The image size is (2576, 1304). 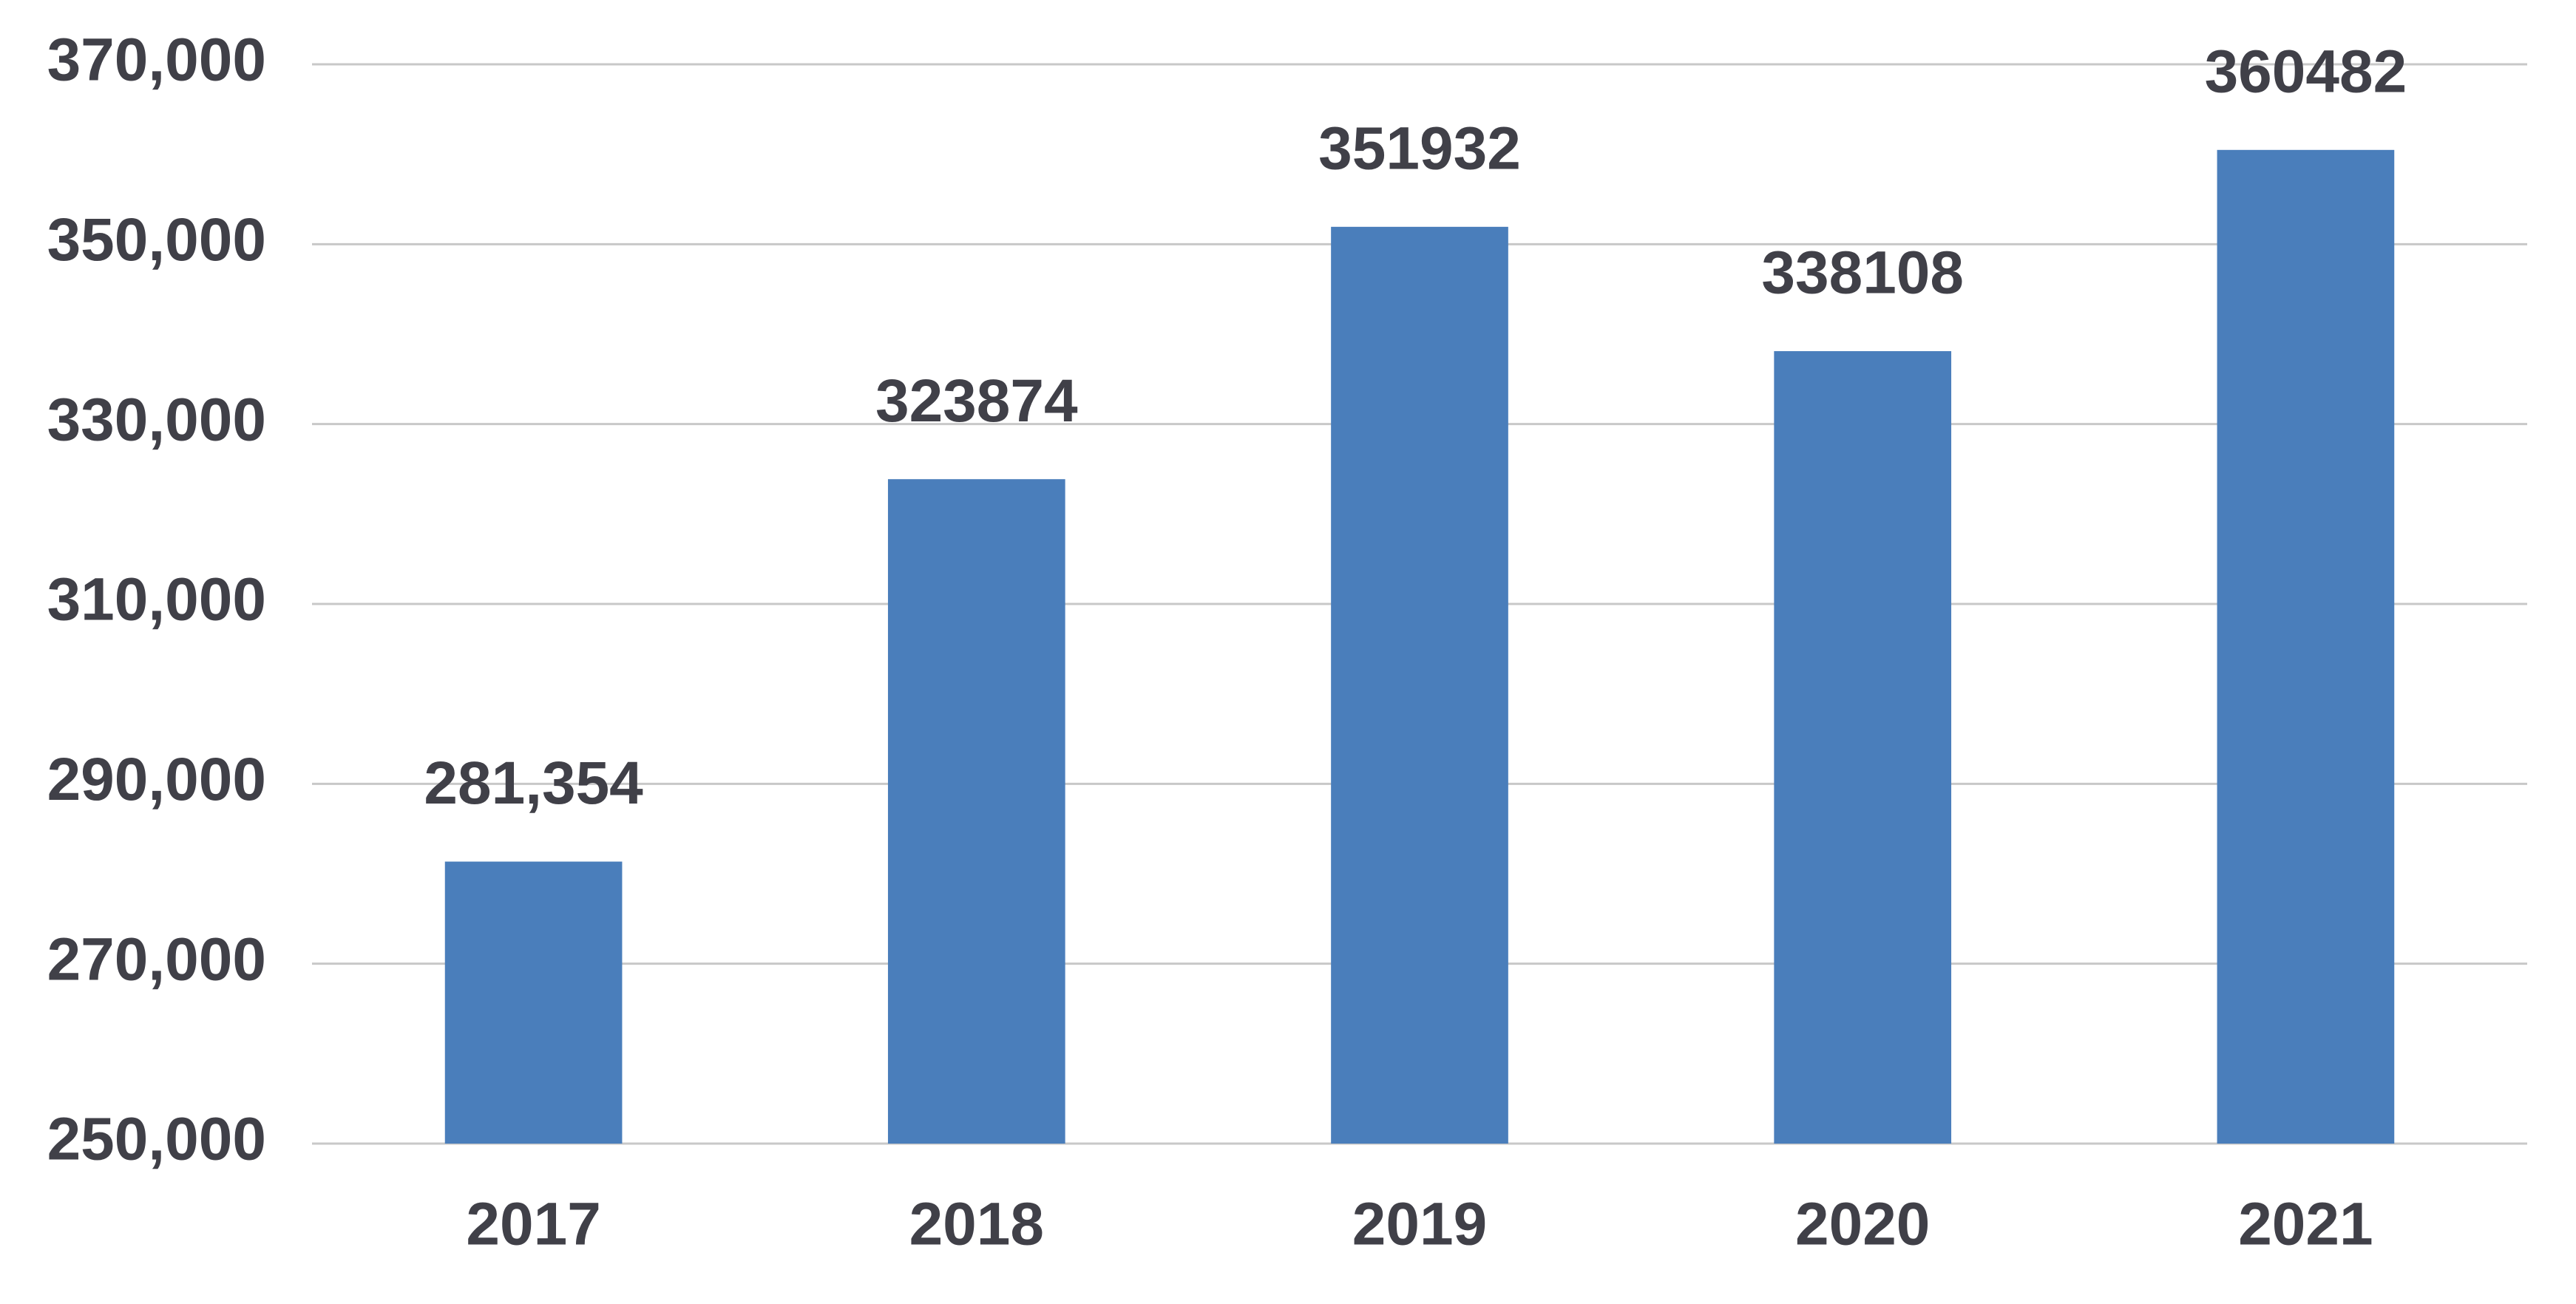 What do you see at coordinates (156, 600) in the screenshot?
I see `y-tick-label: 310,000` at bounding box center [156, 600].